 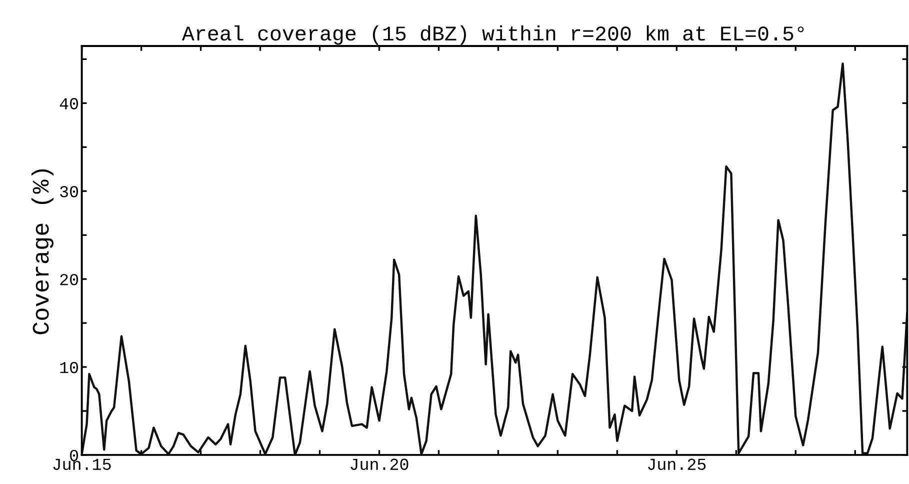 What do you see at coordinates (69, 192) in the screenshot?
I see `y-tick-label: 30` at bounding box center [69, 192].